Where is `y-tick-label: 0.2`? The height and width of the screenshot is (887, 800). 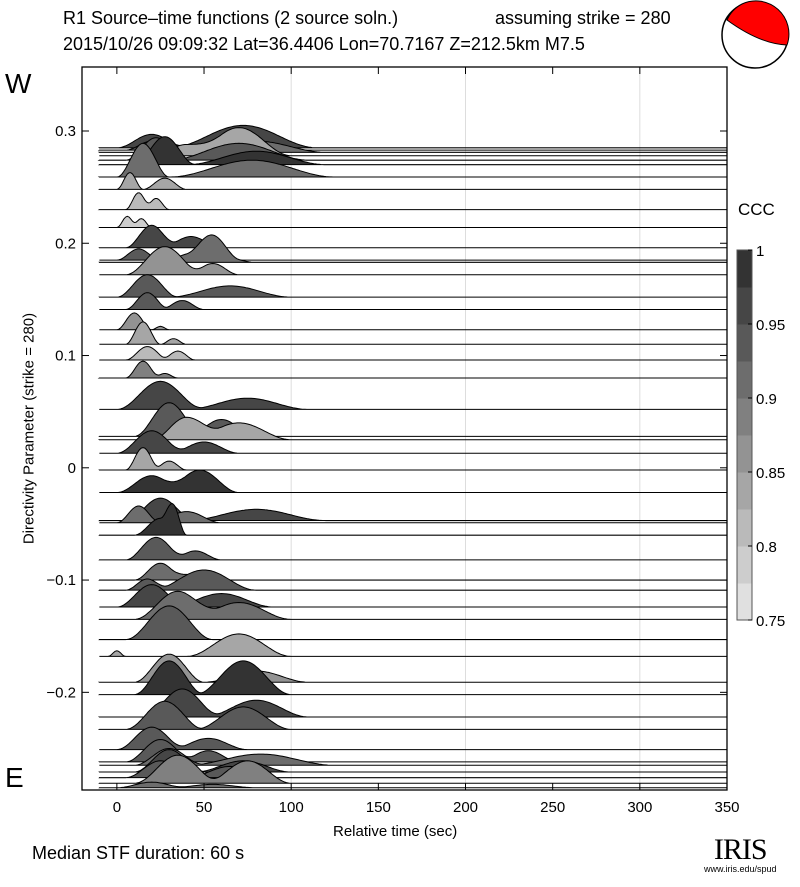
y-tick-label: 0.2 is located at coordinates (65, 243).